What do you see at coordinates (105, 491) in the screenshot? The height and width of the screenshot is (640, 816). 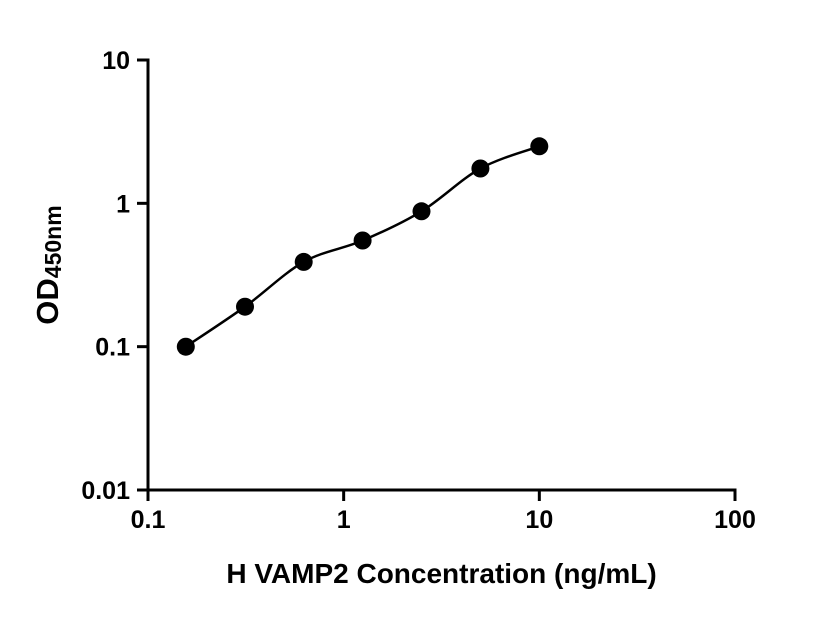 I see `y-axis-tick-label: 0.01` at bounding box center [105, 491].